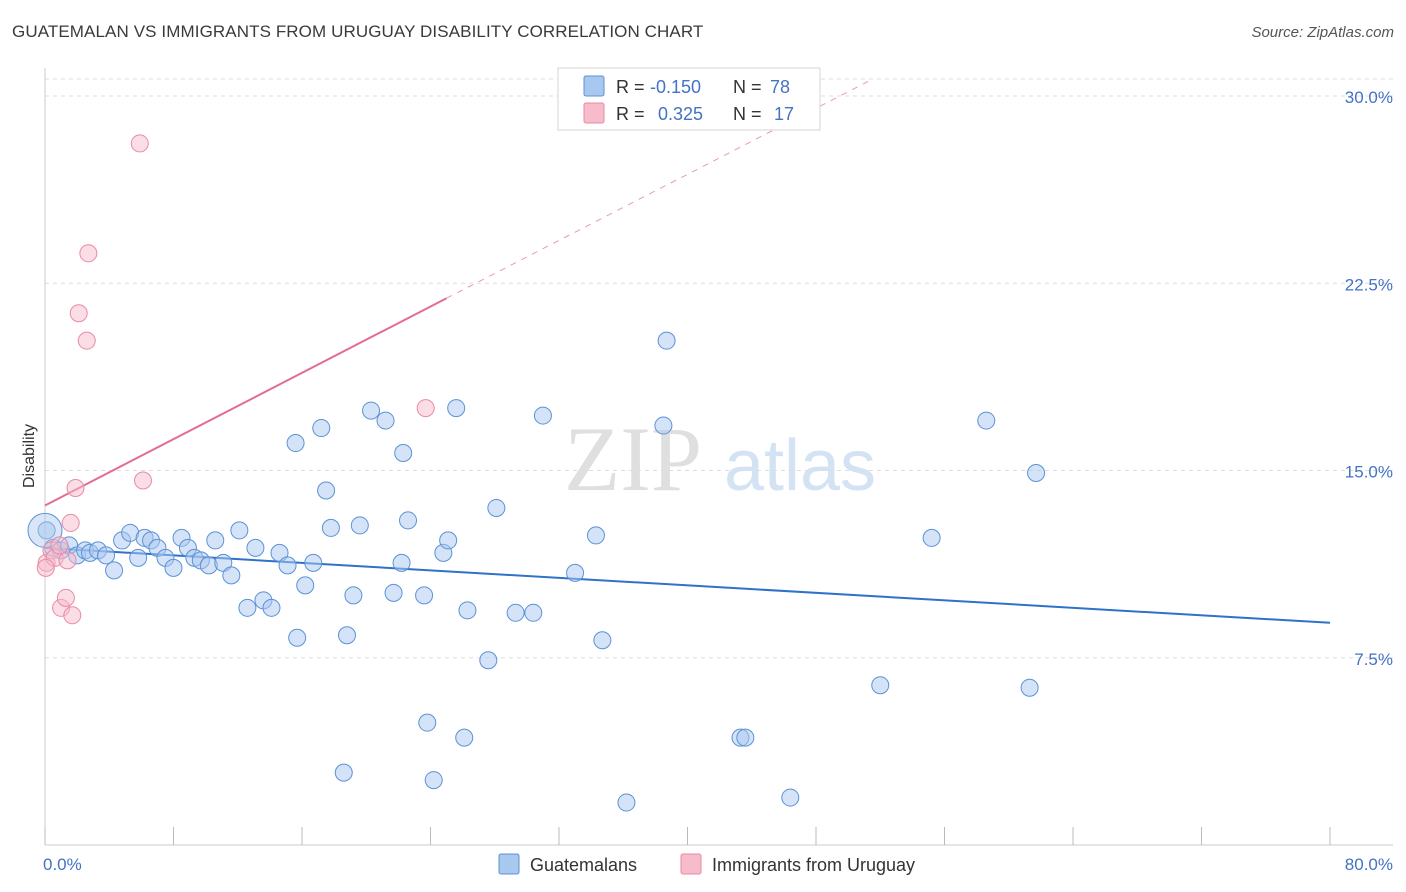 The width and height of the screenshot is (1406, 892). I want to click on trend-line-guatemalans, so click(687, 585).